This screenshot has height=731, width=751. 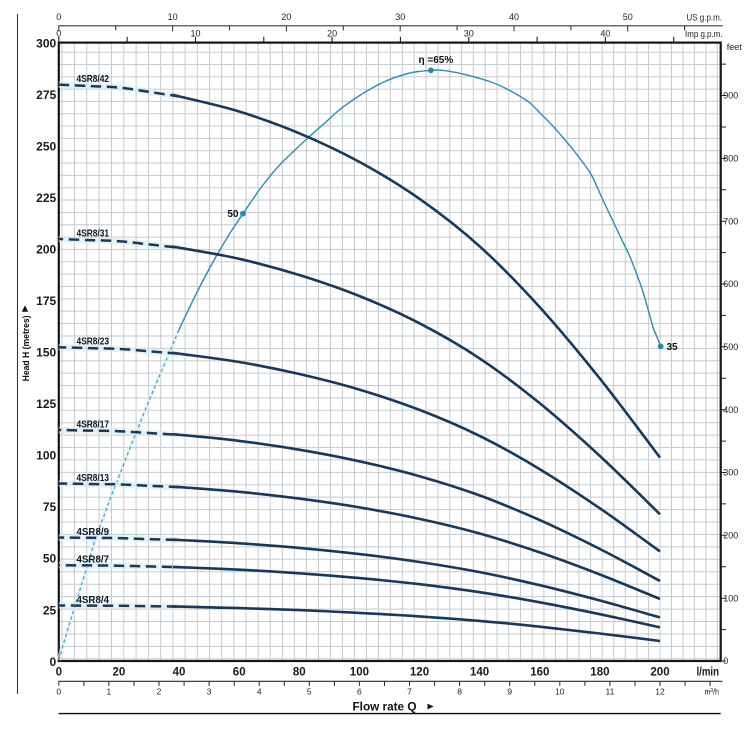 What do you see at coordinates (359, 692) in the screenshot?
I see `svg-text: 6` at bounding box center [359, 692].